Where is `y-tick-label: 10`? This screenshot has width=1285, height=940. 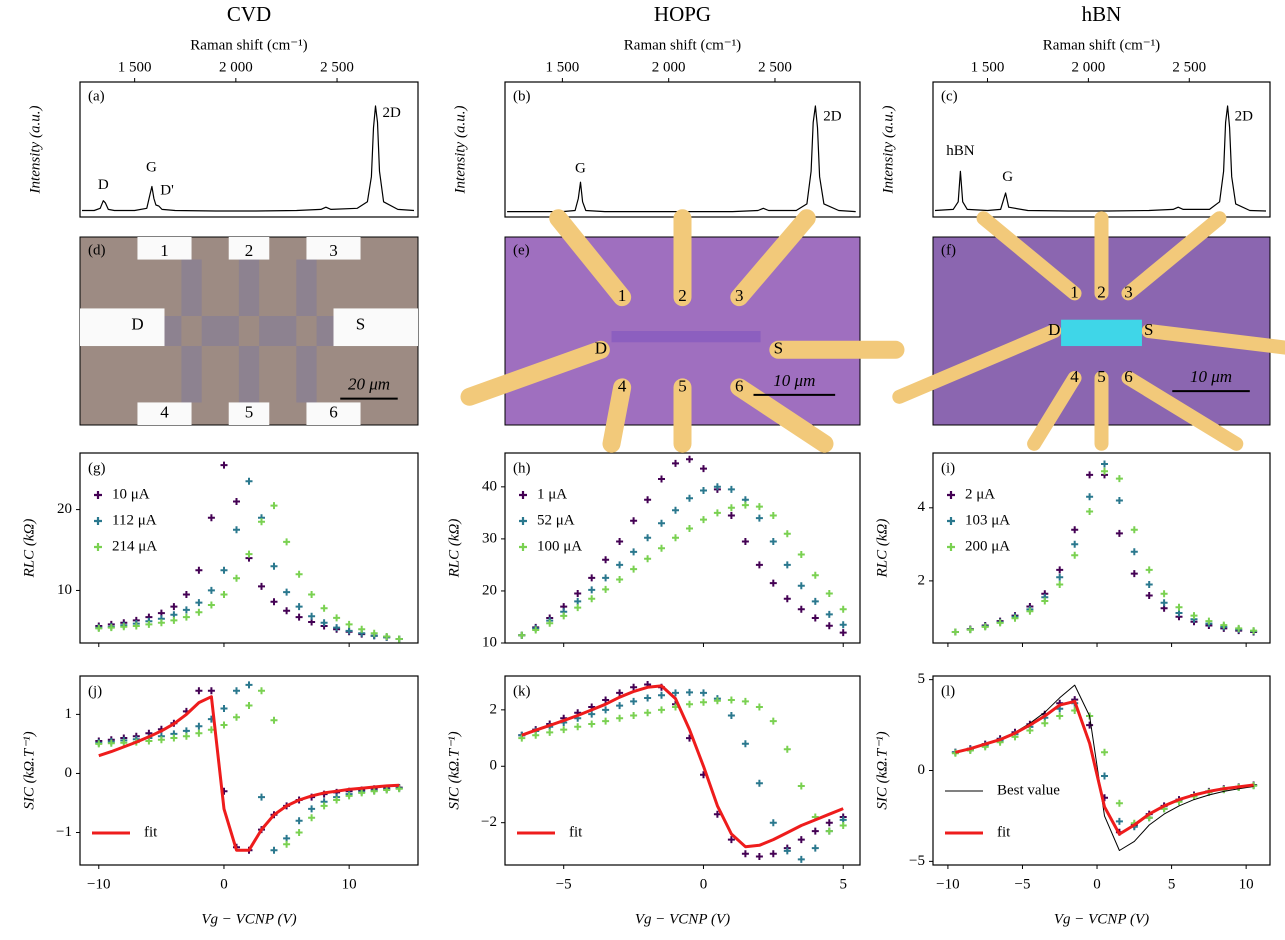
y-tick-label: 10 is located at coordinates (64, 590).